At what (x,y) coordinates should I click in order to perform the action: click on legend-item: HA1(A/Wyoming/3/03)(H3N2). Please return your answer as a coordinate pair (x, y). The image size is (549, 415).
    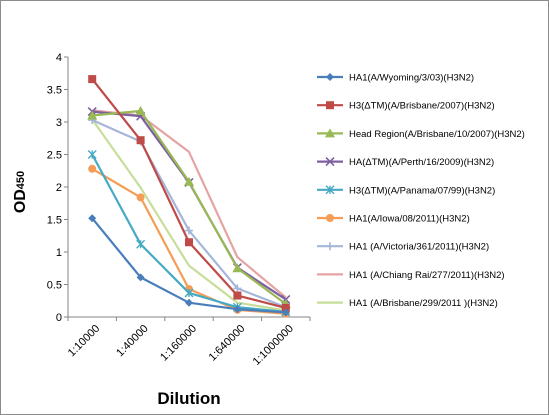
    Looking at the image, I should click on (395, 78).